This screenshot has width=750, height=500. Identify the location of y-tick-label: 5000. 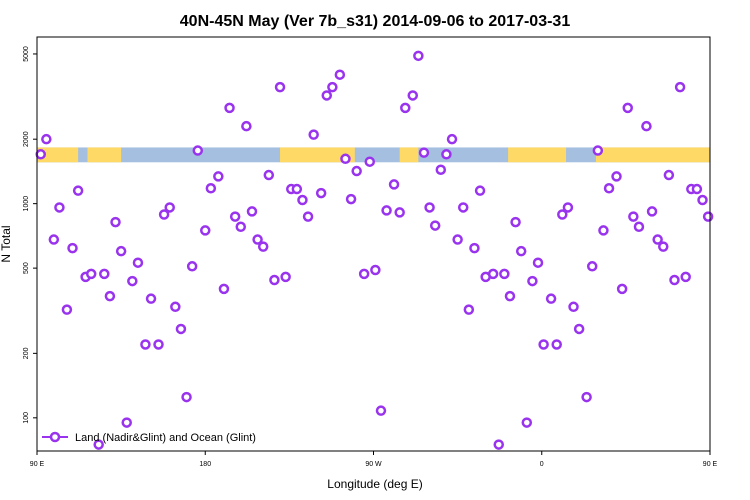
(26, 54).